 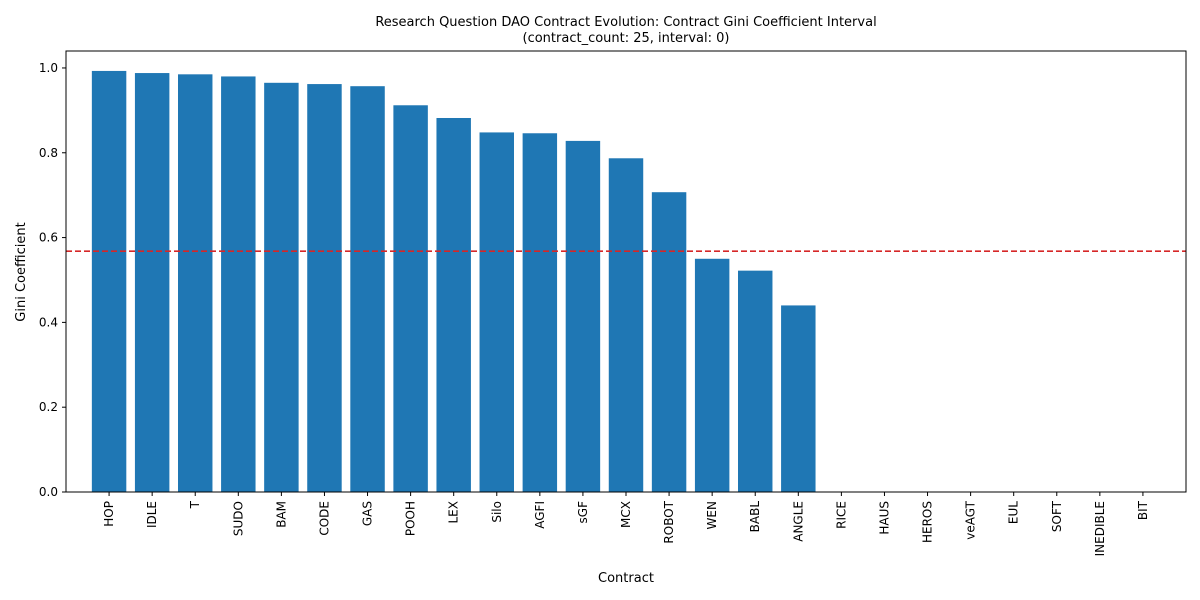 I want to click on bar-silo, so click(x=496, y=312).